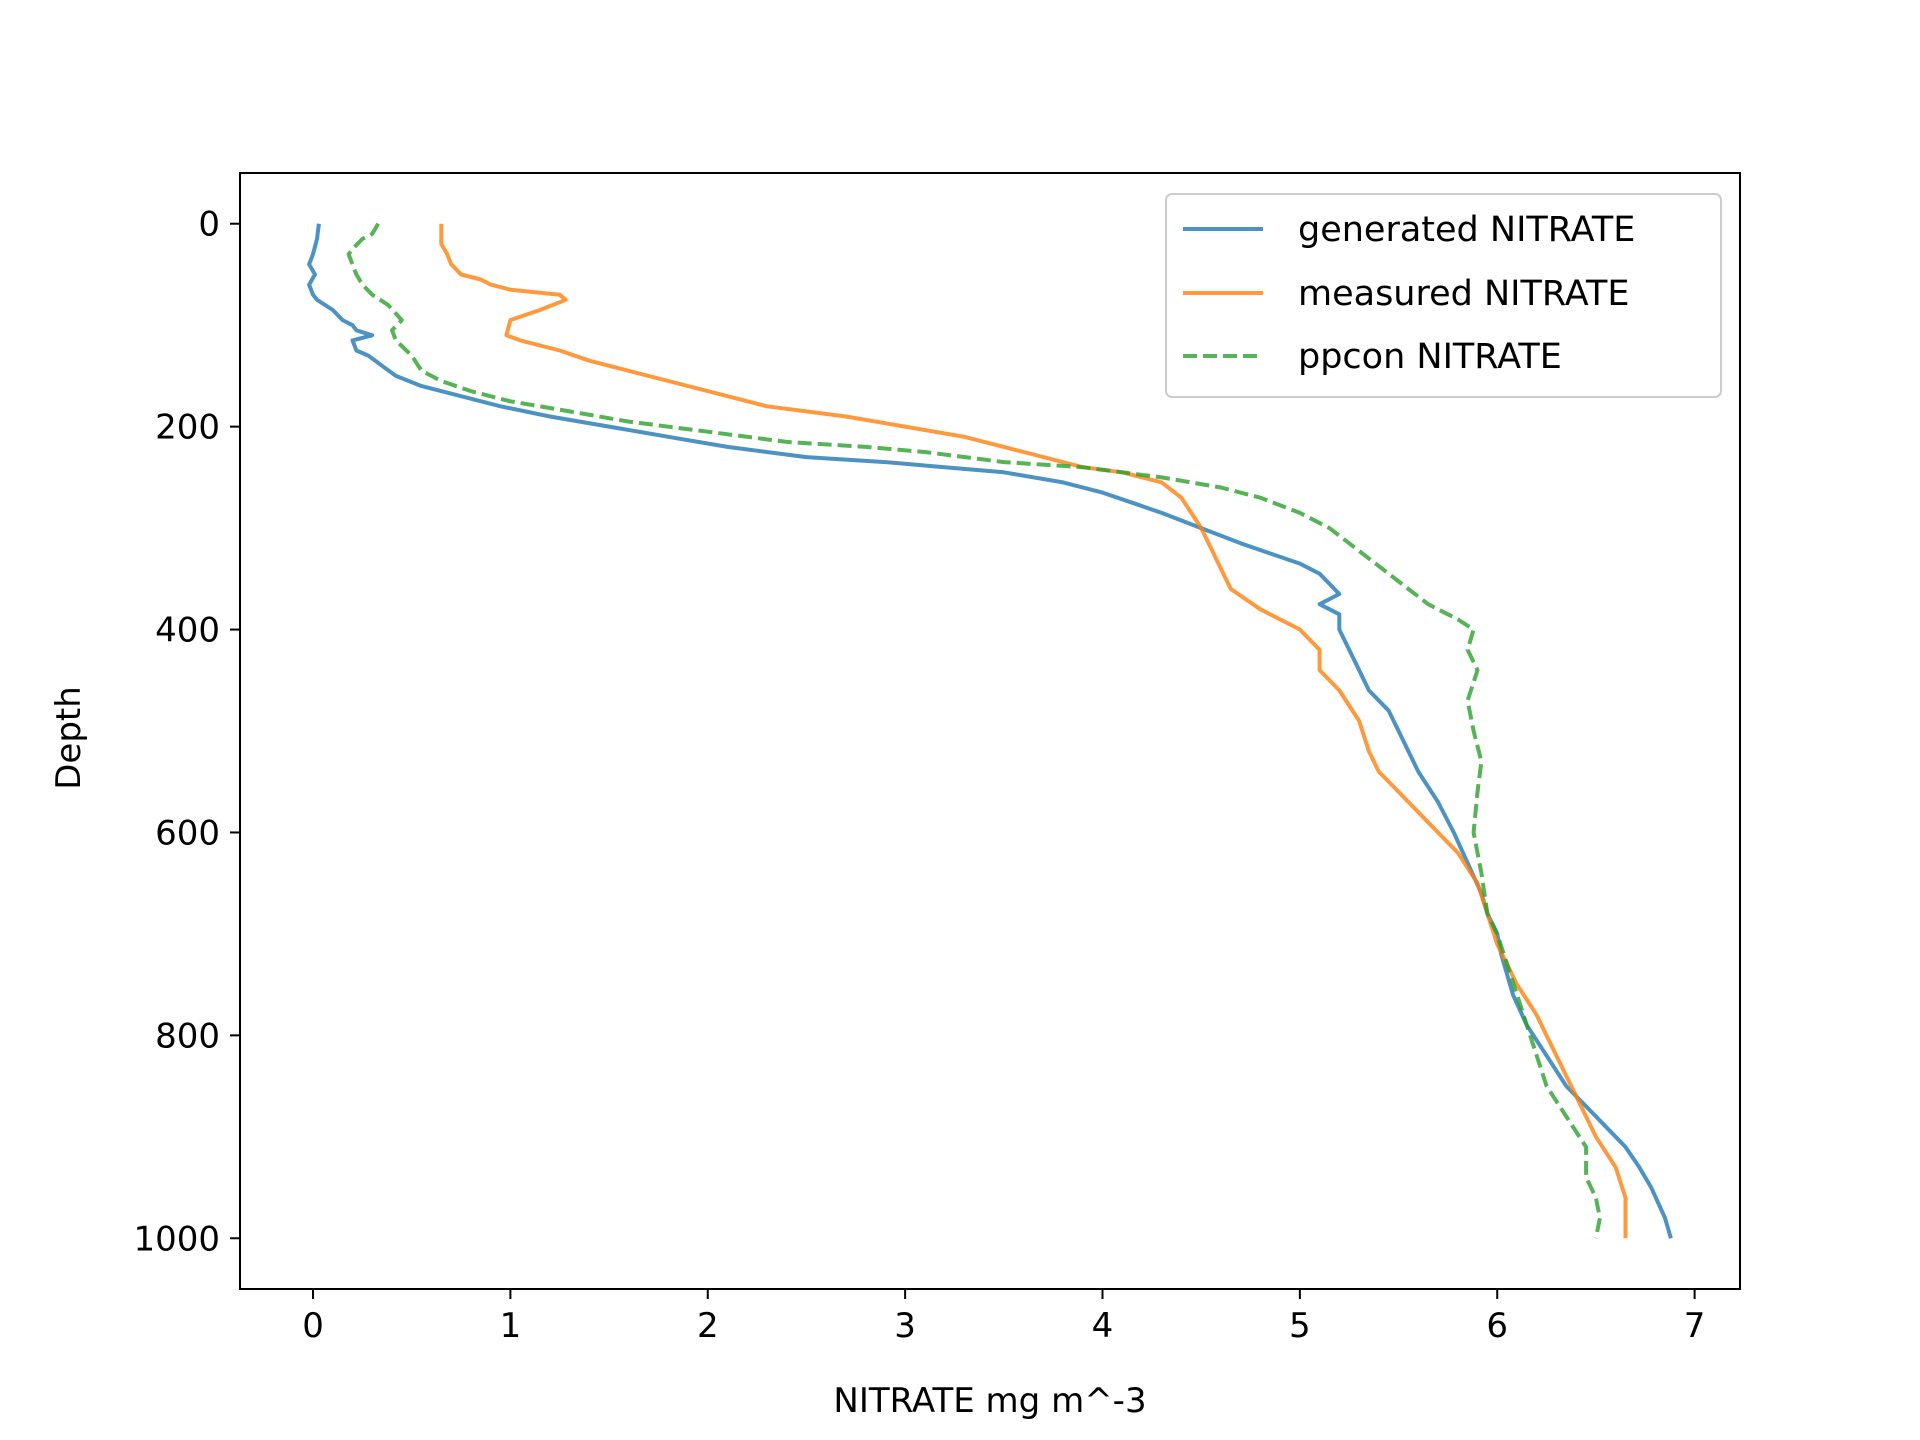 This screenshot has width=1920, height=1440. Describe the element at coordinates (1497, 1326) in the screenshot. I see `x-tick-label: 6` at that location.